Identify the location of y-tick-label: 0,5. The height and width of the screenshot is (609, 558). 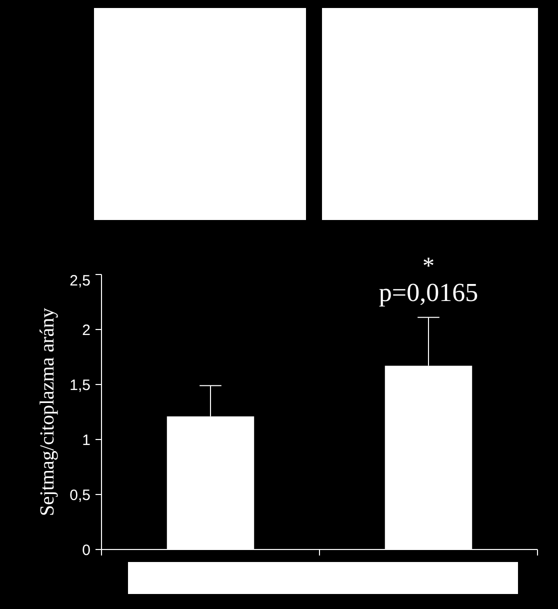
(80, 495).